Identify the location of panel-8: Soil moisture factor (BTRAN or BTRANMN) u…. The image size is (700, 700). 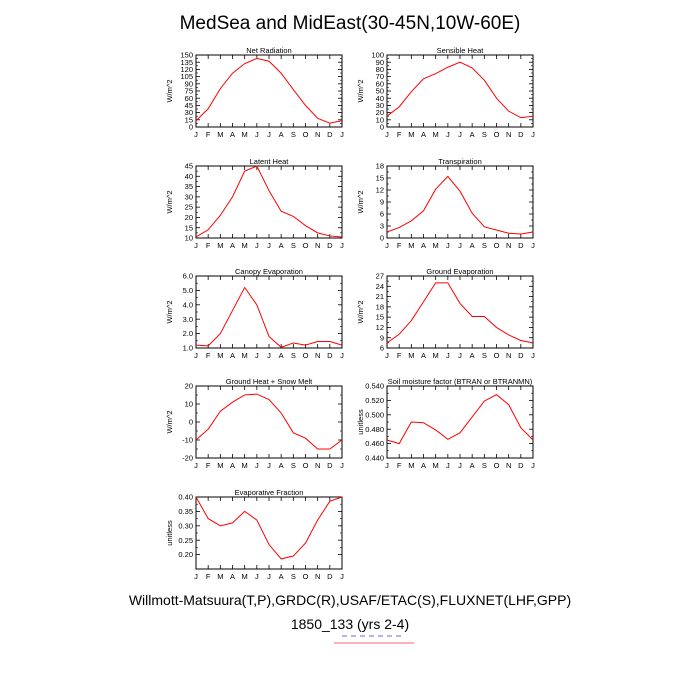
(445, 423).